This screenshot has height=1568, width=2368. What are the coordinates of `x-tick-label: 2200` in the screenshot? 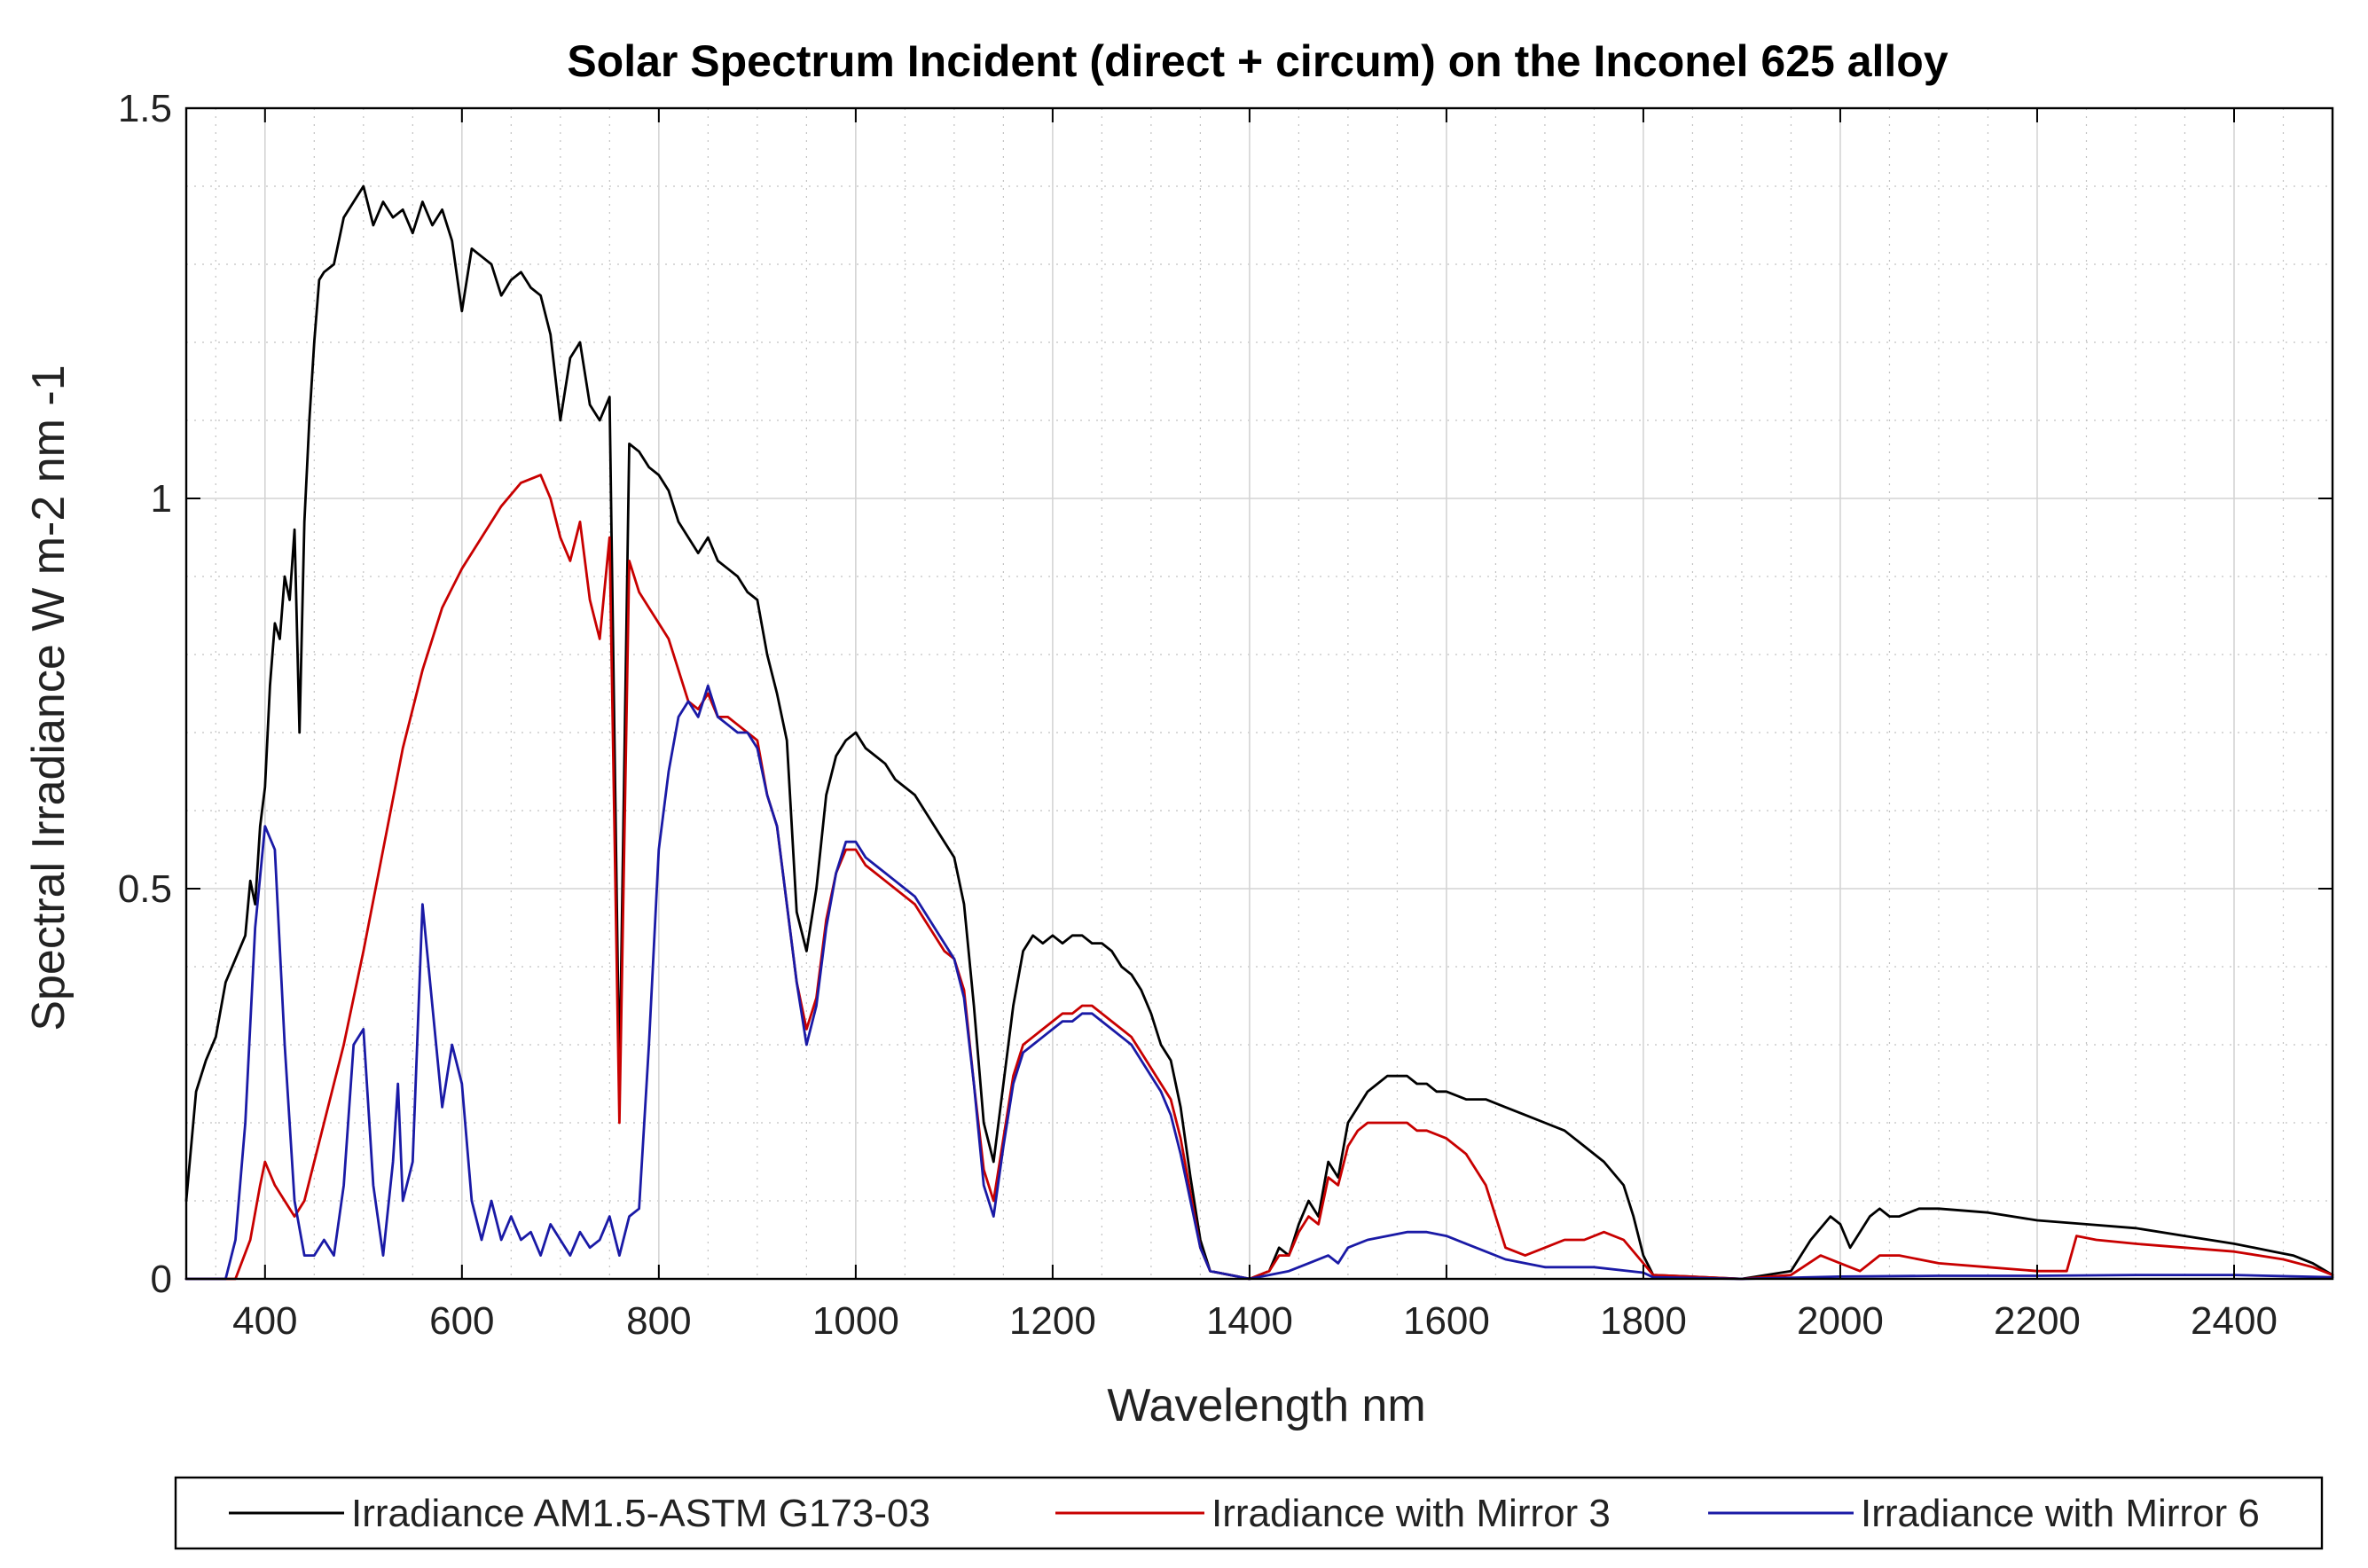 It's located at (2037, 1321).